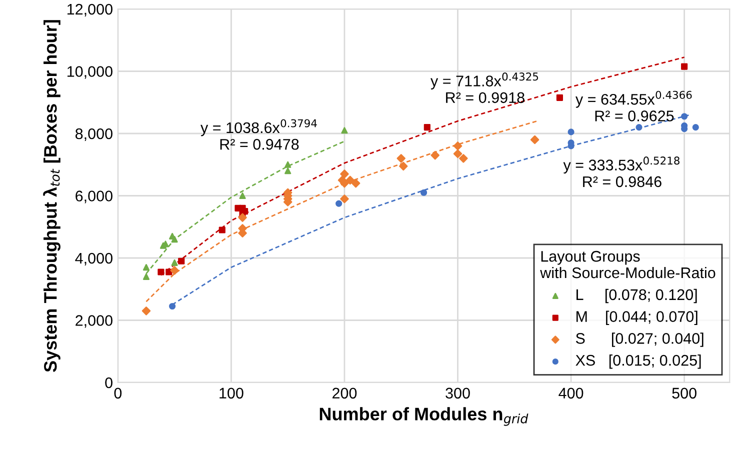 The height and width of the screenshot is (450, 737). I want to click on annotation: y = 634.55x$^{0.4366}$ R² = 0.9625, so click(634, 106).